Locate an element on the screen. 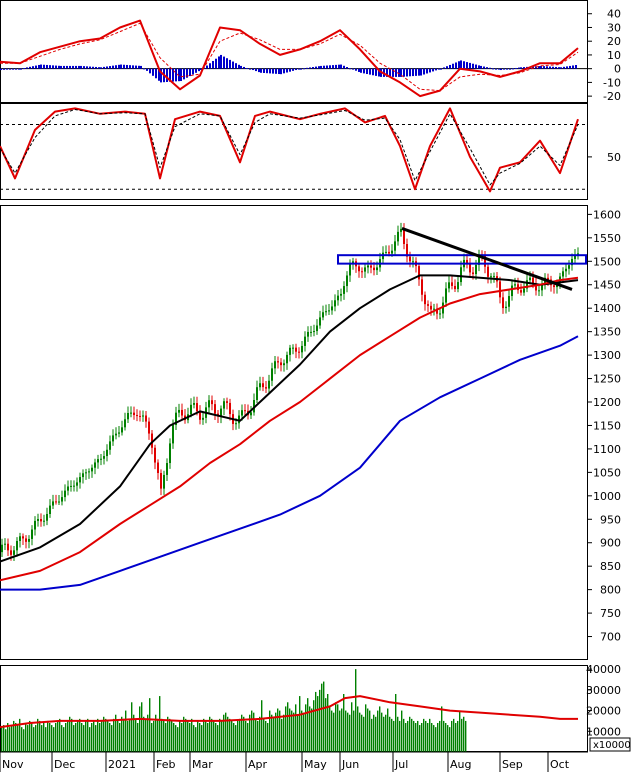 The width and height of the screenshot is (638, 772). price-tick-label: 850 is located at coordinates (610, 566).